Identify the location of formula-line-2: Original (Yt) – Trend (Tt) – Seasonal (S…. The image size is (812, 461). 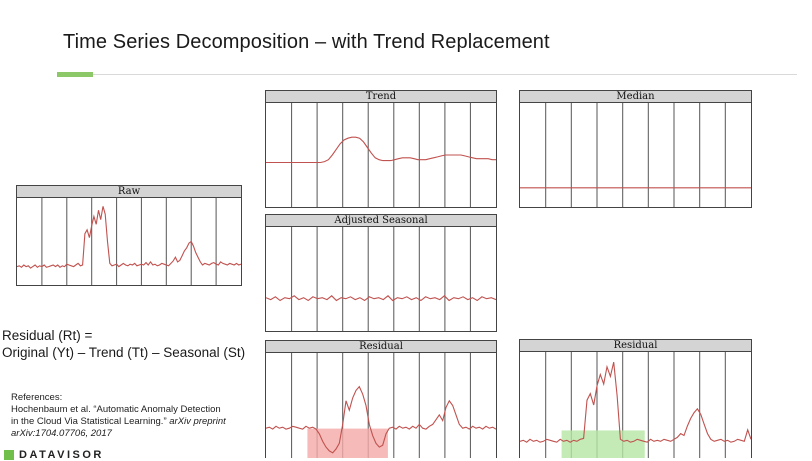
(124, 352).